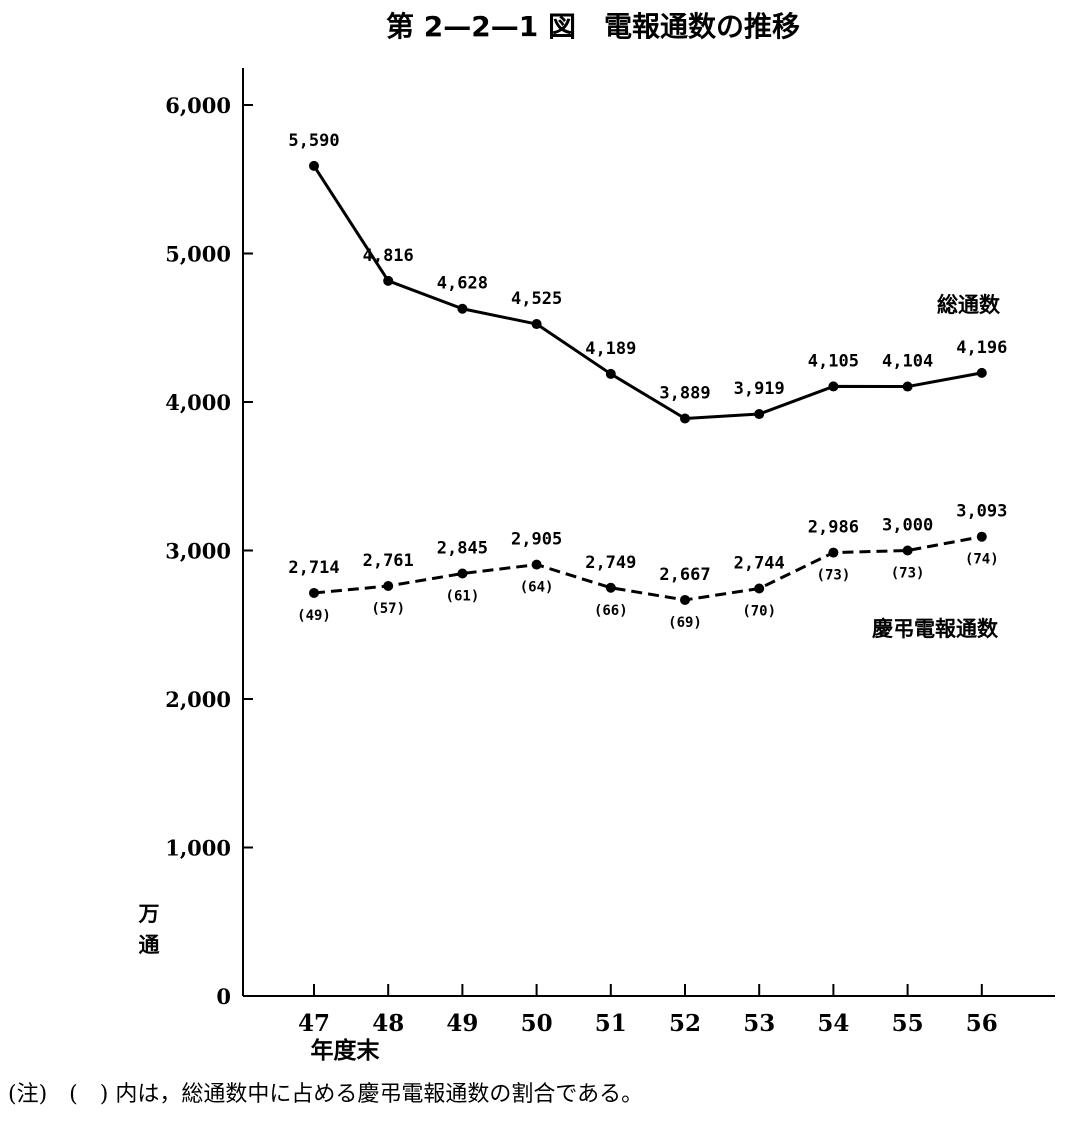 The width and height of the screenshot is (1077, 1125). Describe the element at coordinates (611, 1023) in the screenshot. I see `x-tick-label: 51` at that location.